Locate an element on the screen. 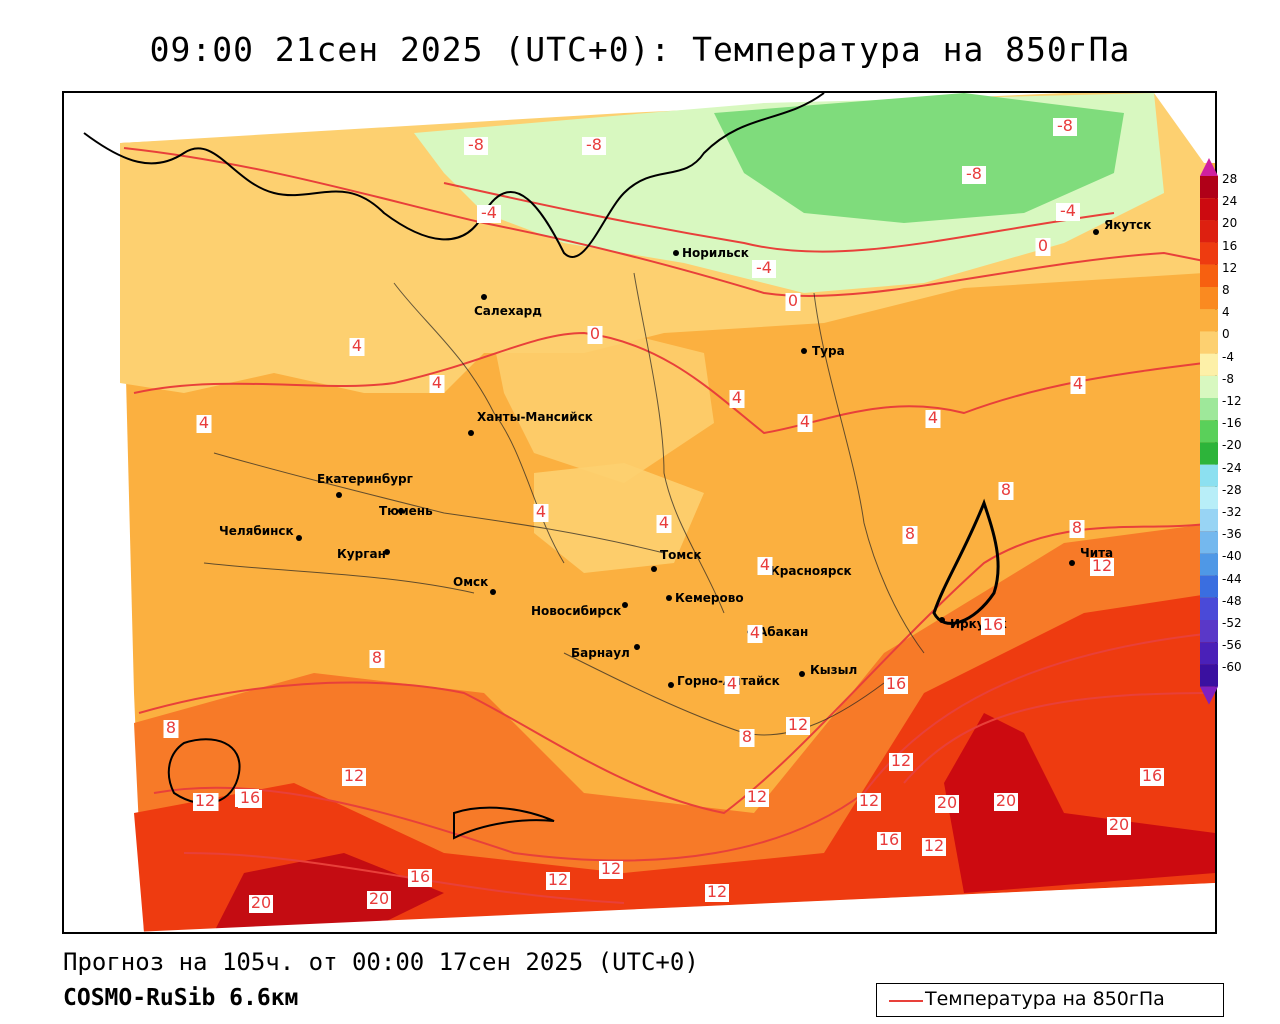 This screenshot has height=1024, width=1280. city-label: Тюмень is located at coordinates (406, 511).